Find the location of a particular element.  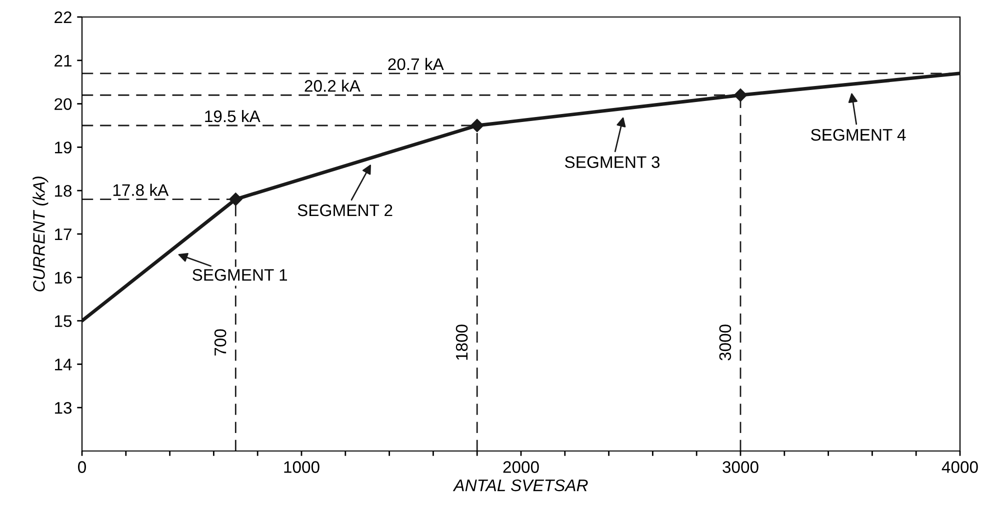

x-tick-label: 0 is located at coordinates (82, 467).